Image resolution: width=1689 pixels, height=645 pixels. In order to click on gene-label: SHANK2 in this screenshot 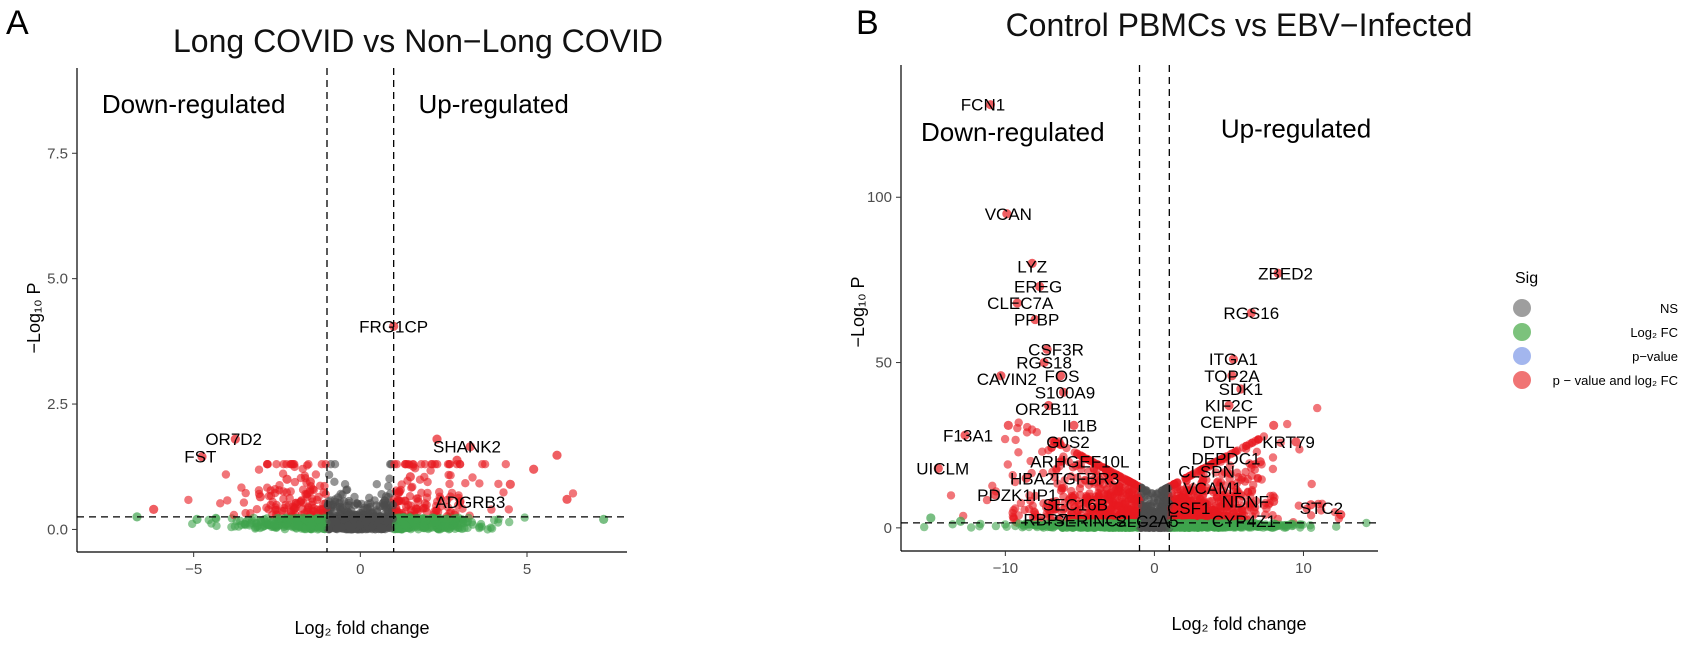, I will do `click(467, 447)`.